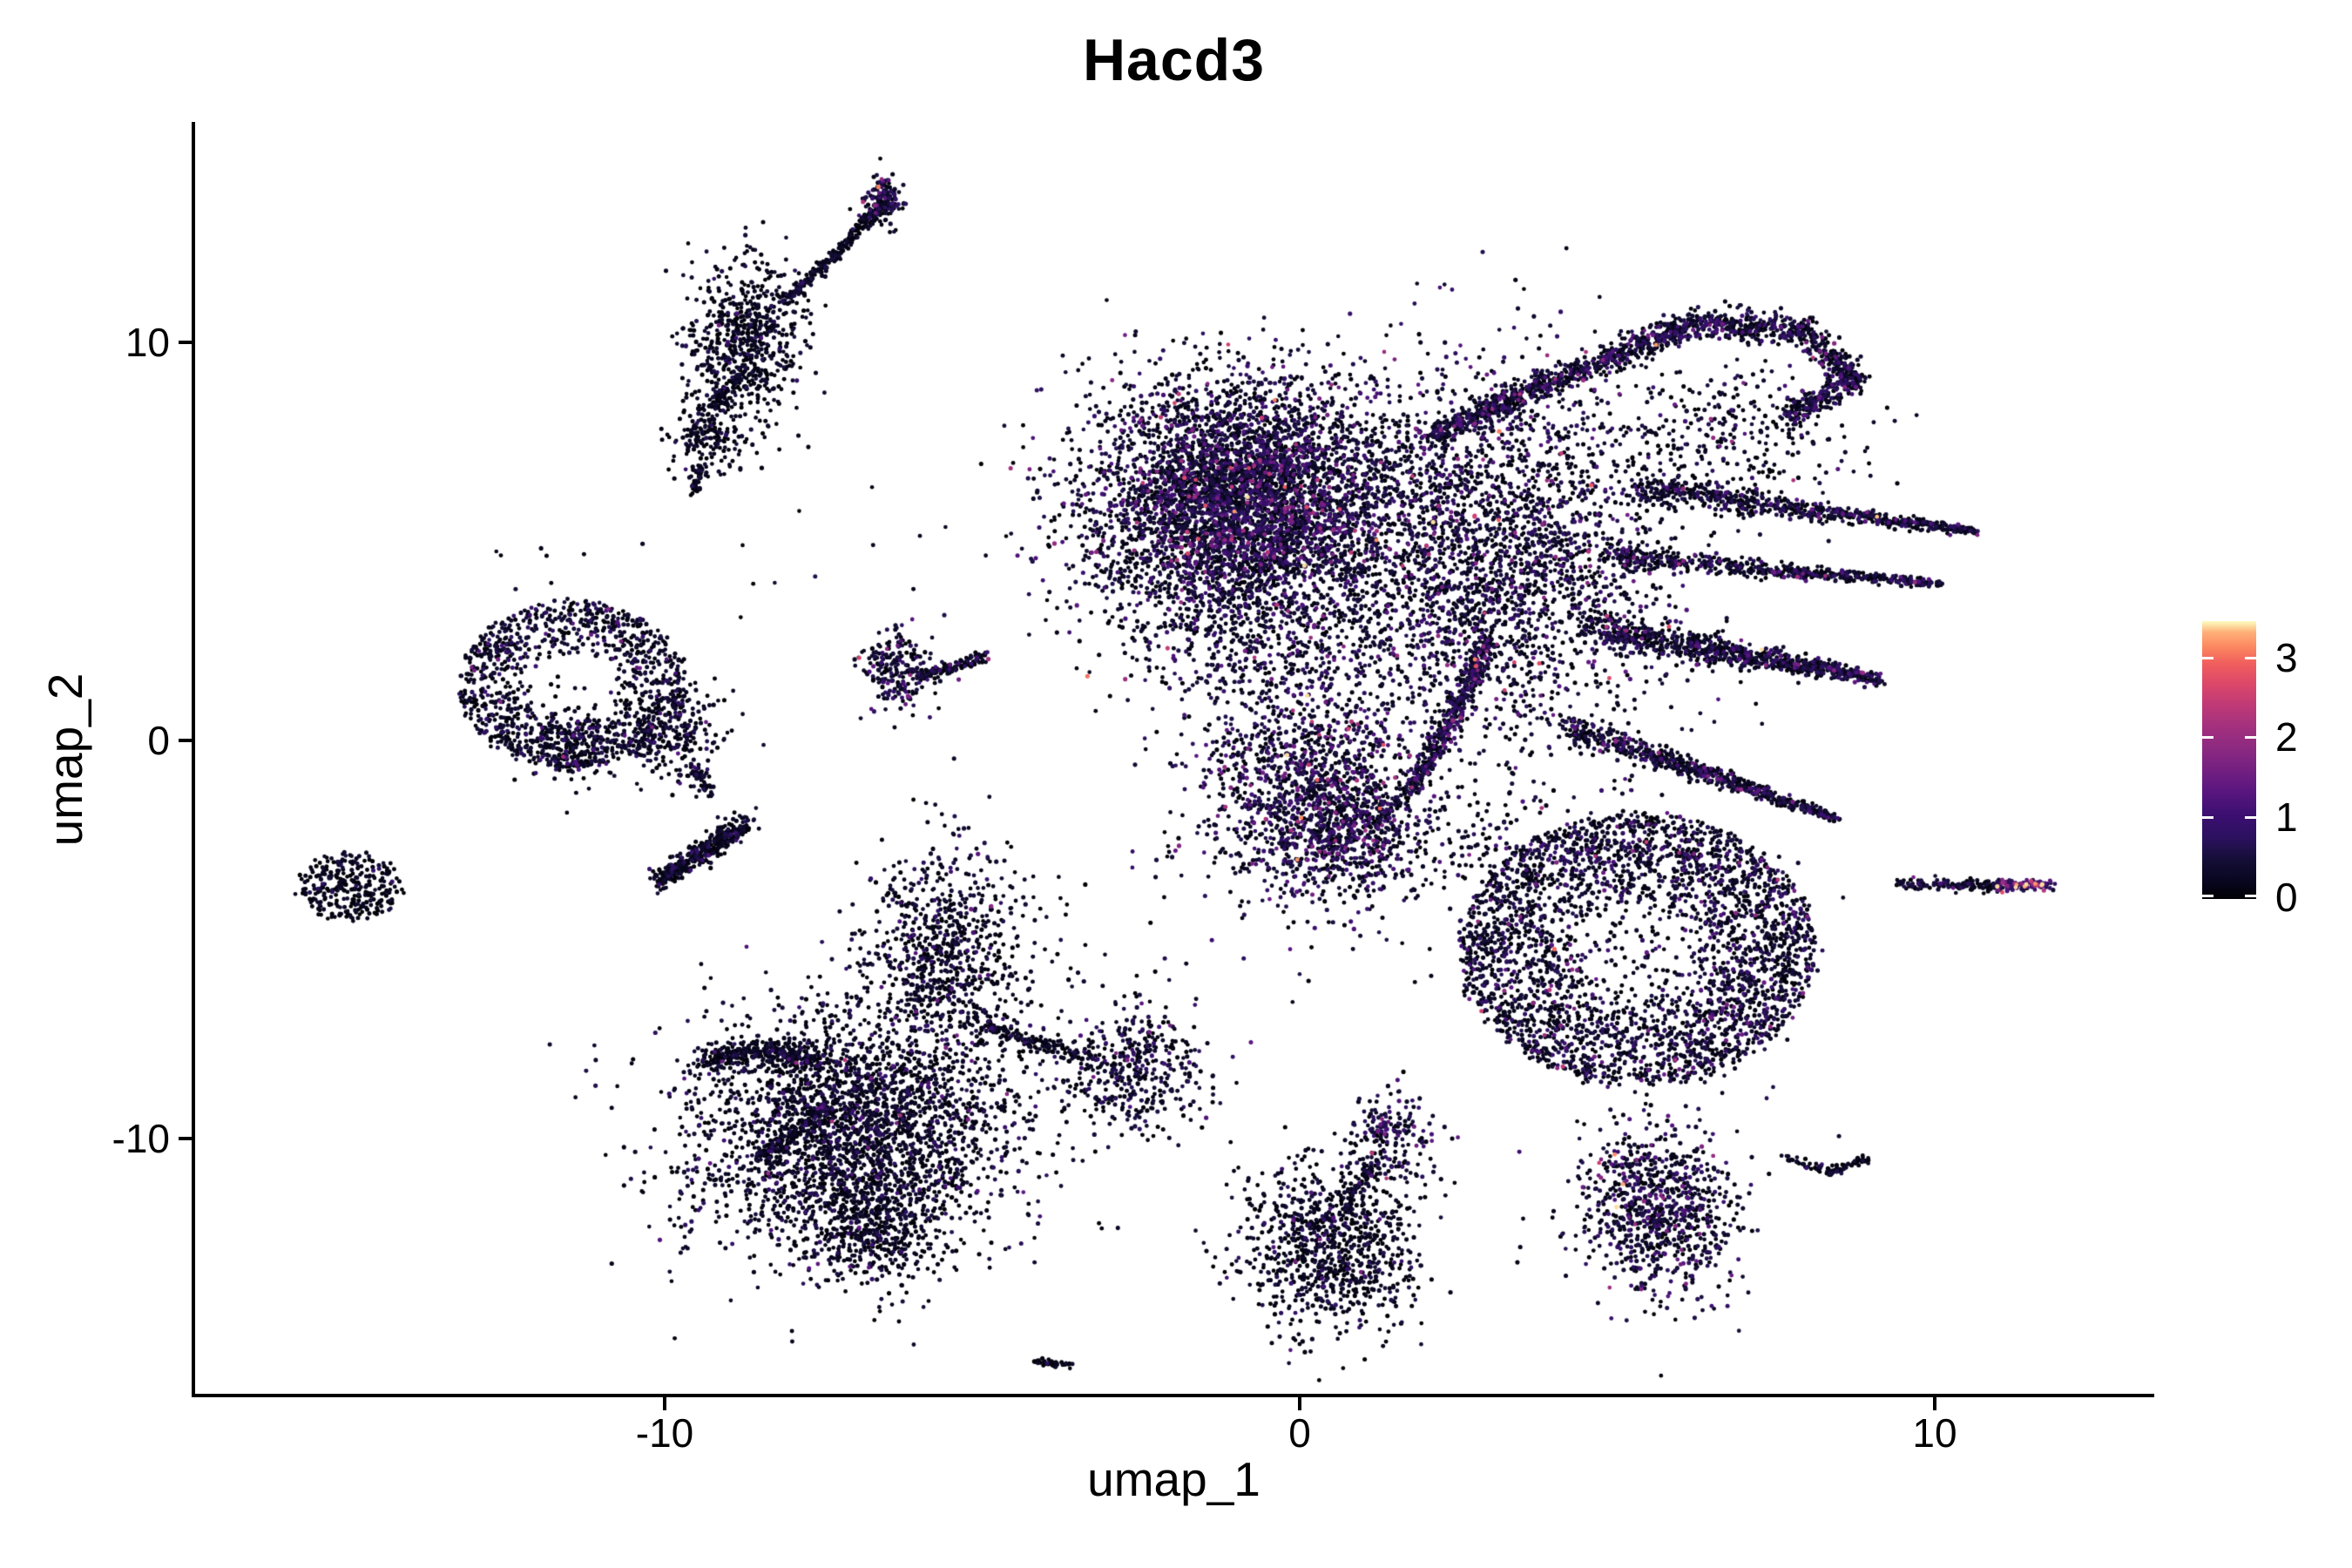  What do you see at coordinates (1300, 1433) in the screenshot?
I see `x-tick-label-0: 0` at bounding box center [1300, 1433].